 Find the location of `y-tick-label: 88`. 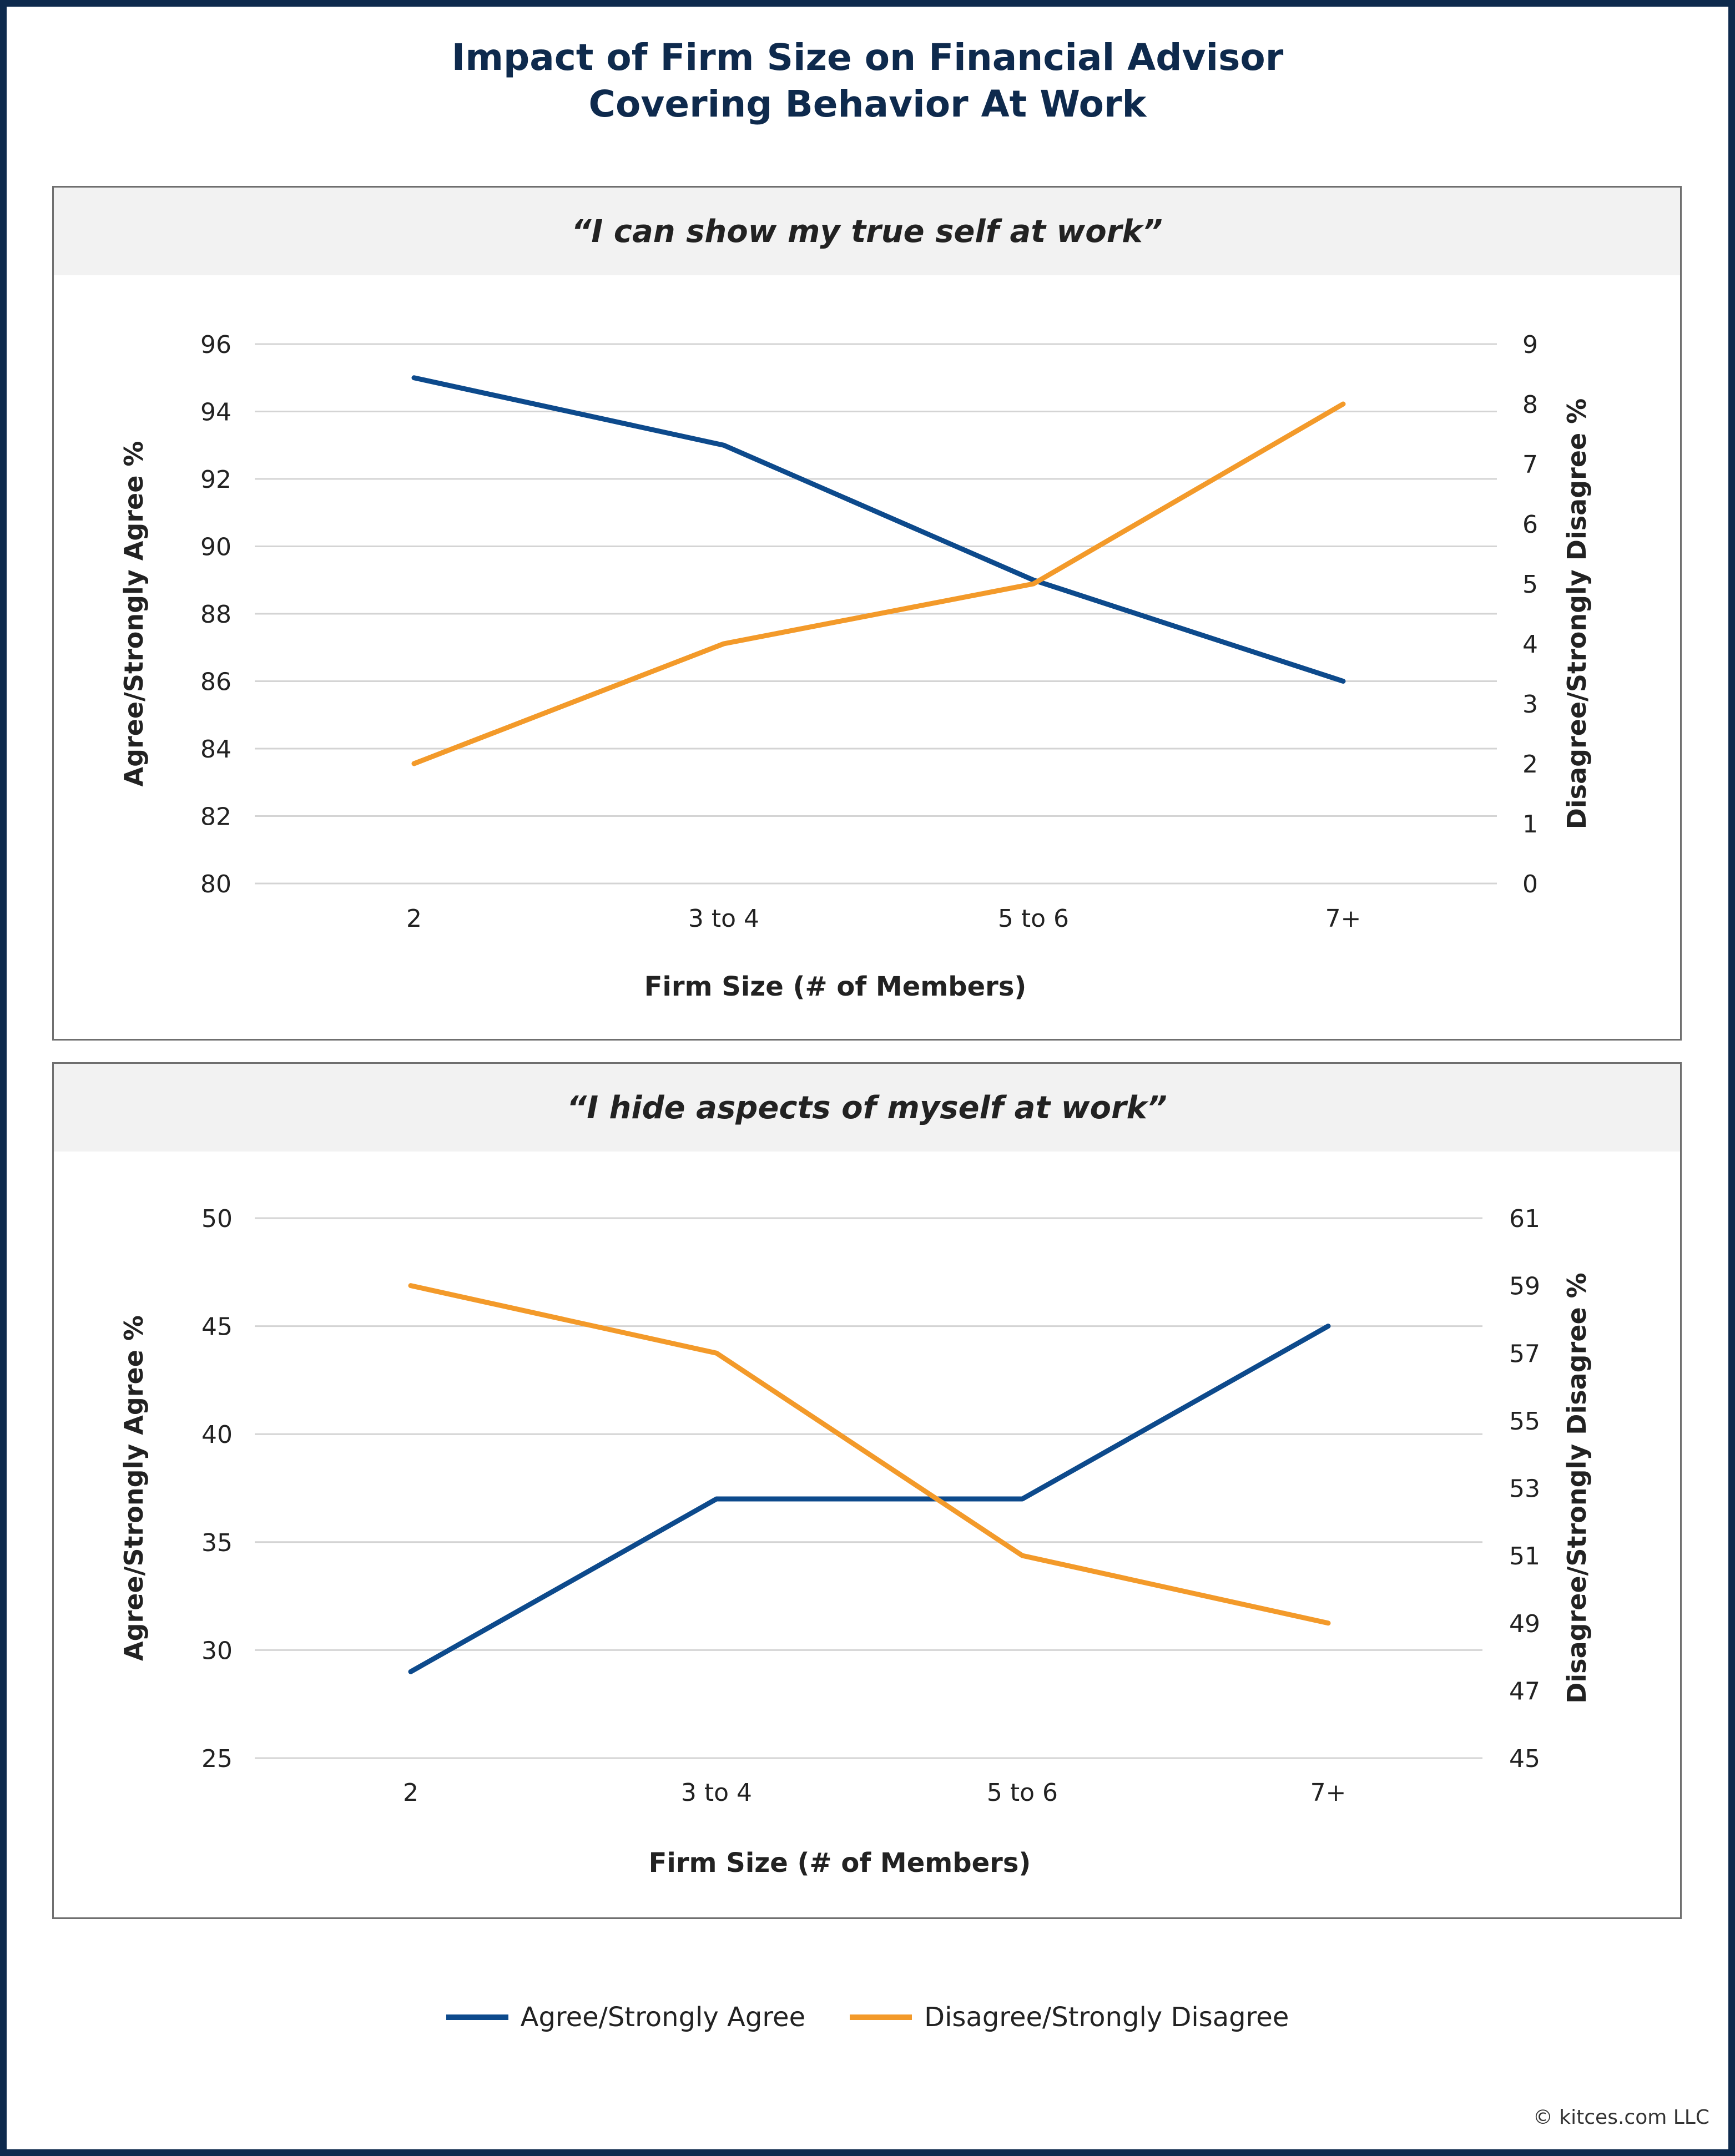

y-tick-label: 88 is located at coordinates (215, 614).